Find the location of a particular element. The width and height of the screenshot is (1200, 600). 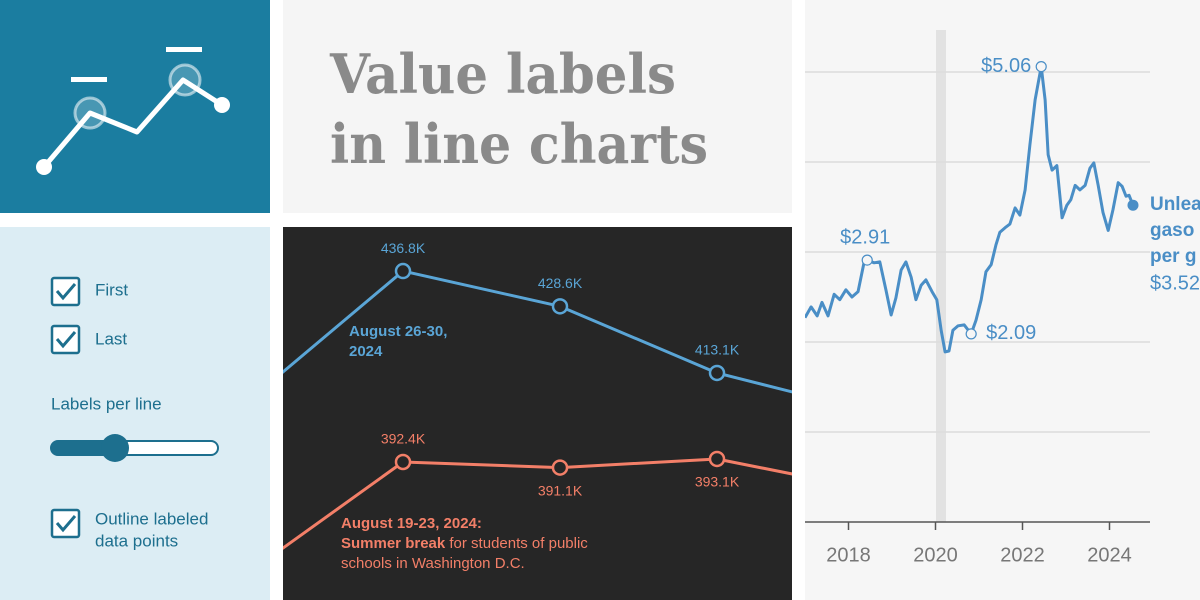

annotation: Summer break for students of public is located at coordinates (464, 543).